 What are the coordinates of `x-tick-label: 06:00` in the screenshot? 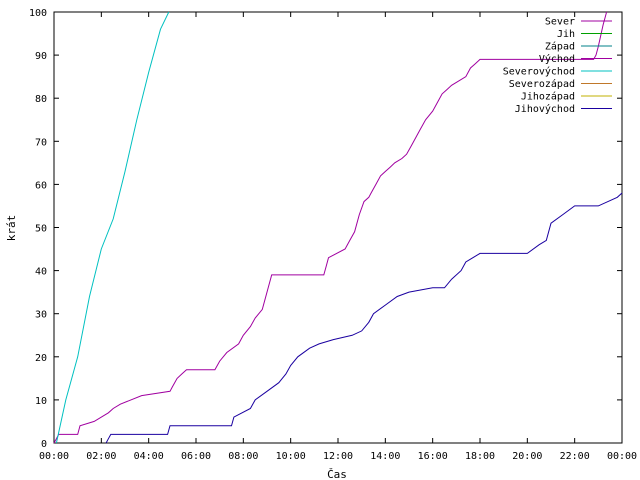 It's located at (196, 456).